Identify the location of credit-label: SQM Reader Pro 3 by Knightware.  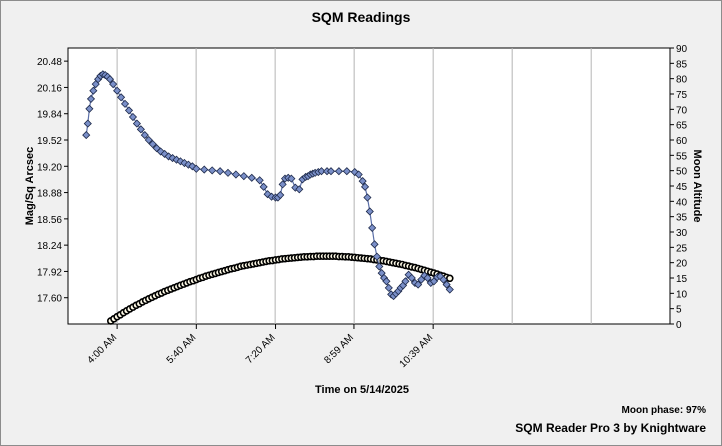
(610, 428).